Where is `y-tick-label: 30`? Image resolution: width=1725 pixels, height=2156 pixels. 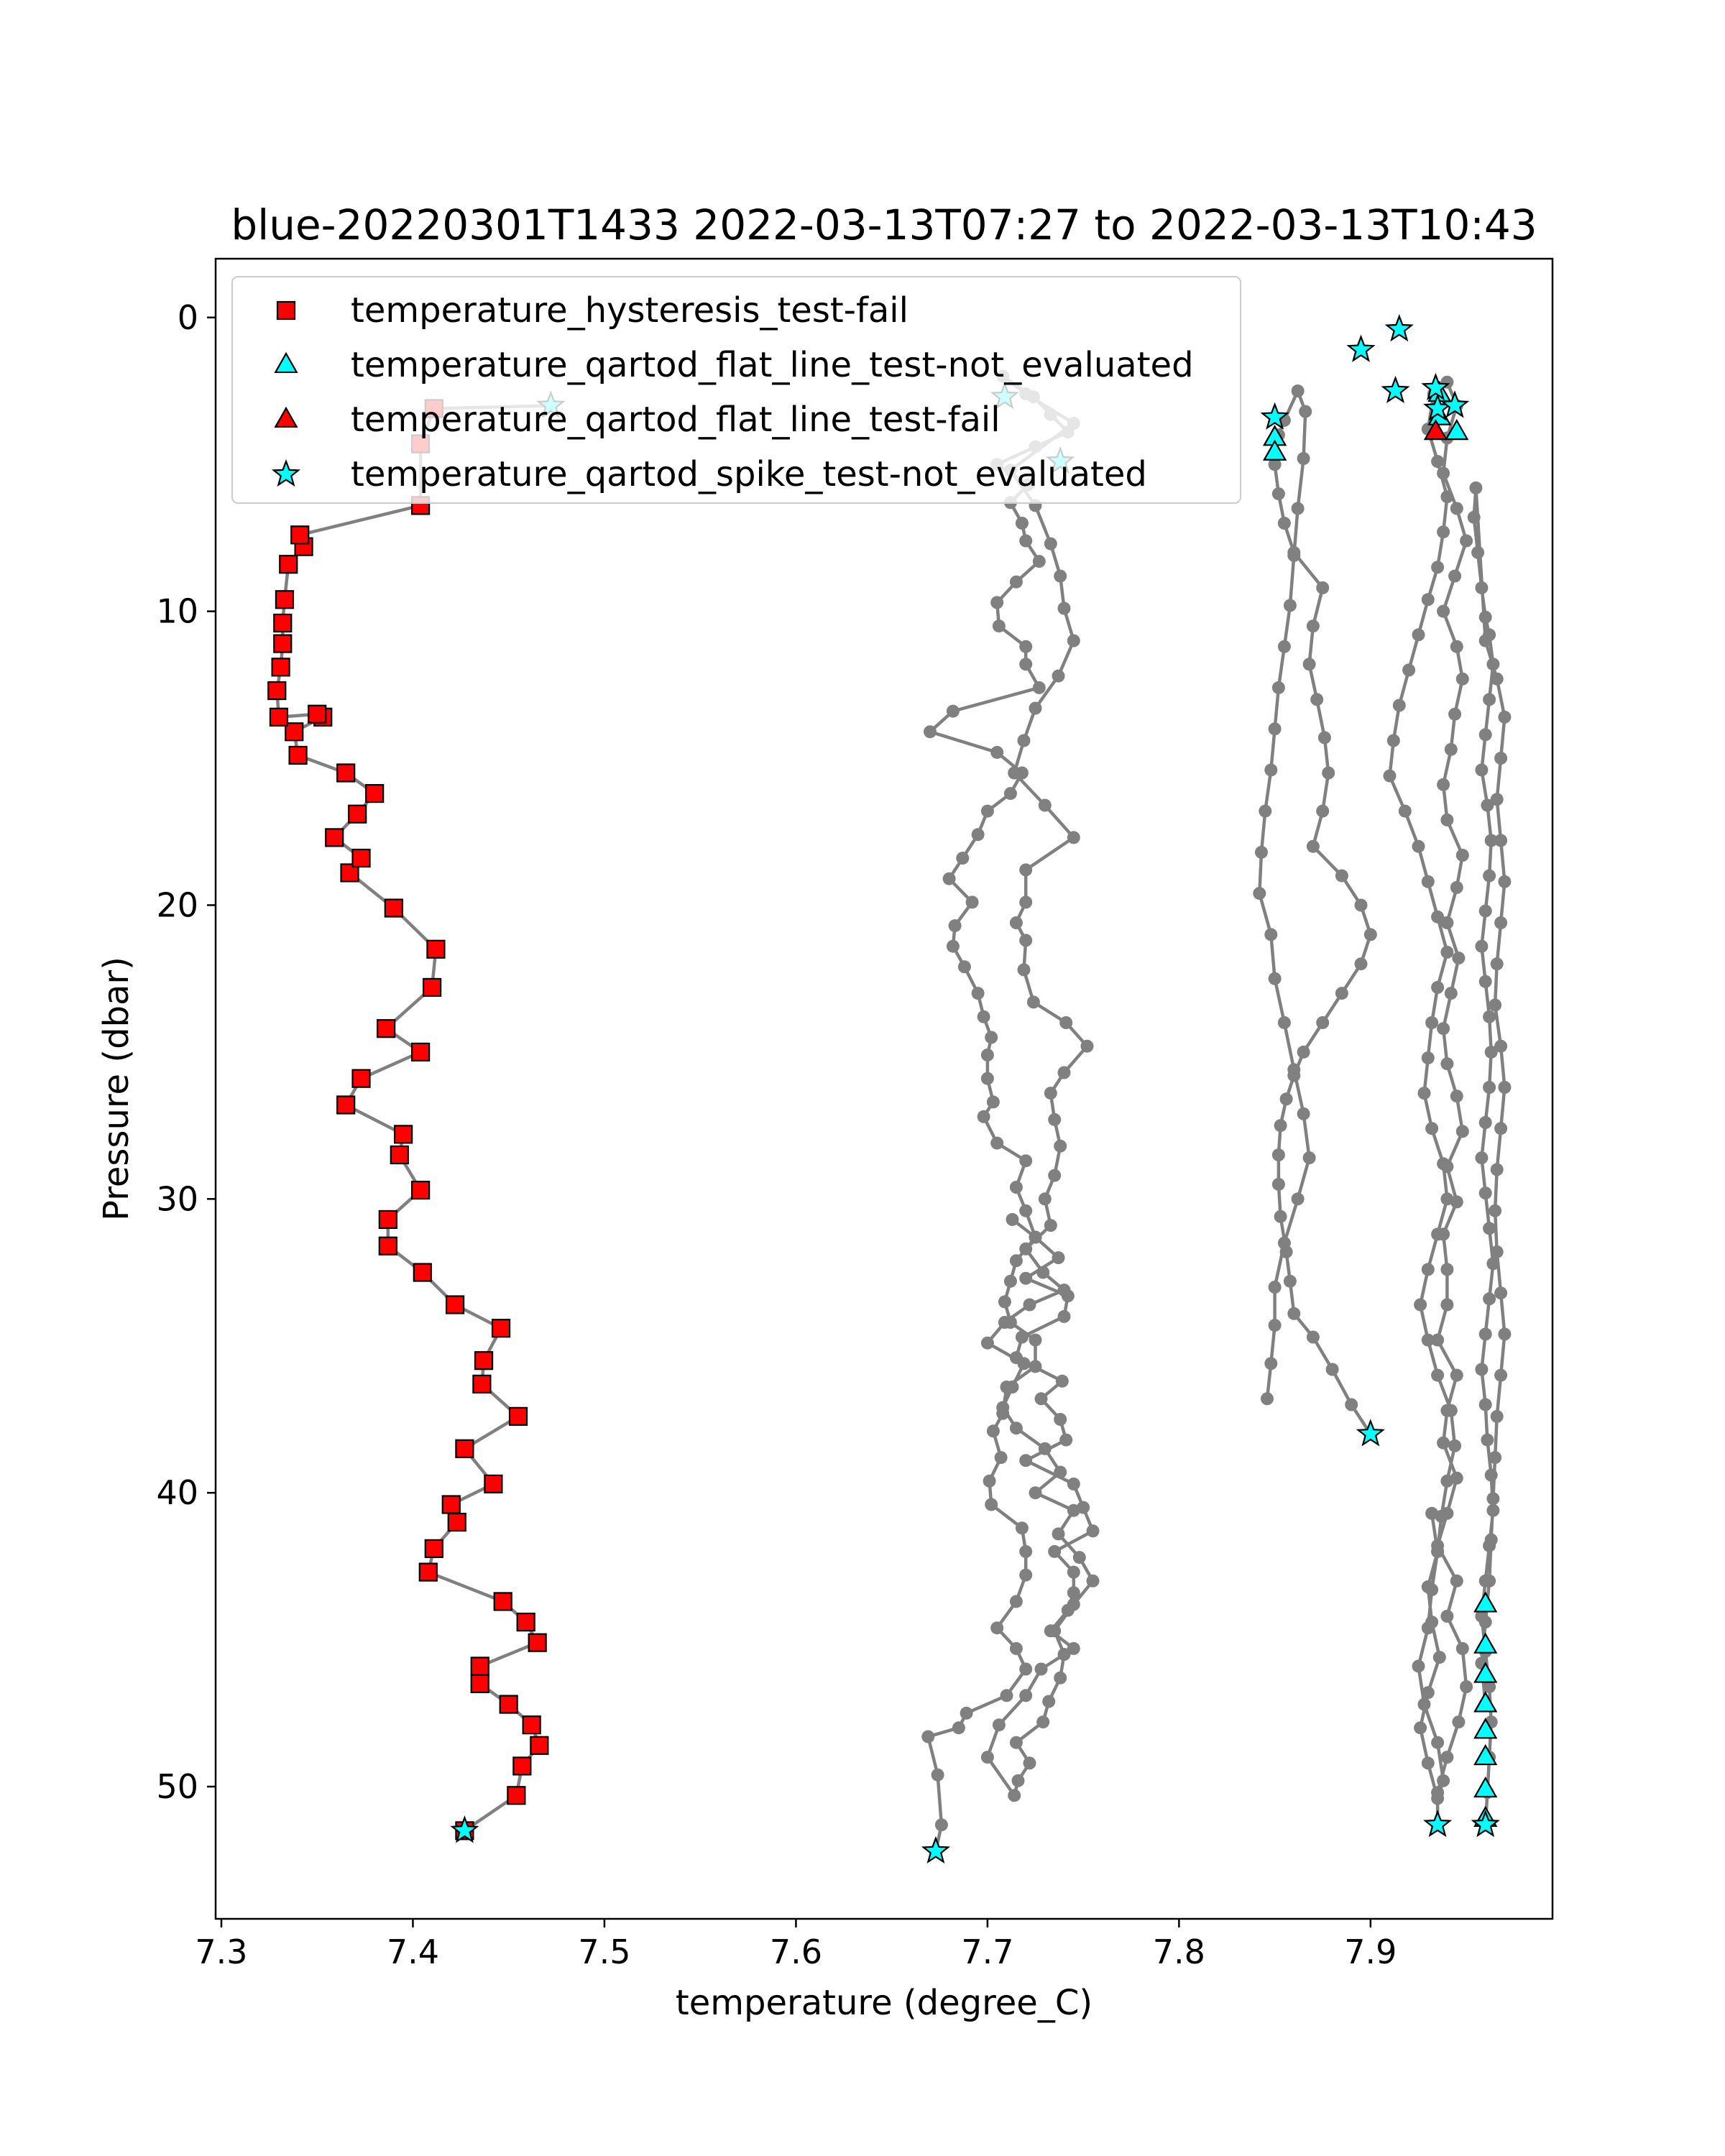
y-tick-label: 30 is located at coordinates (177, 1198).